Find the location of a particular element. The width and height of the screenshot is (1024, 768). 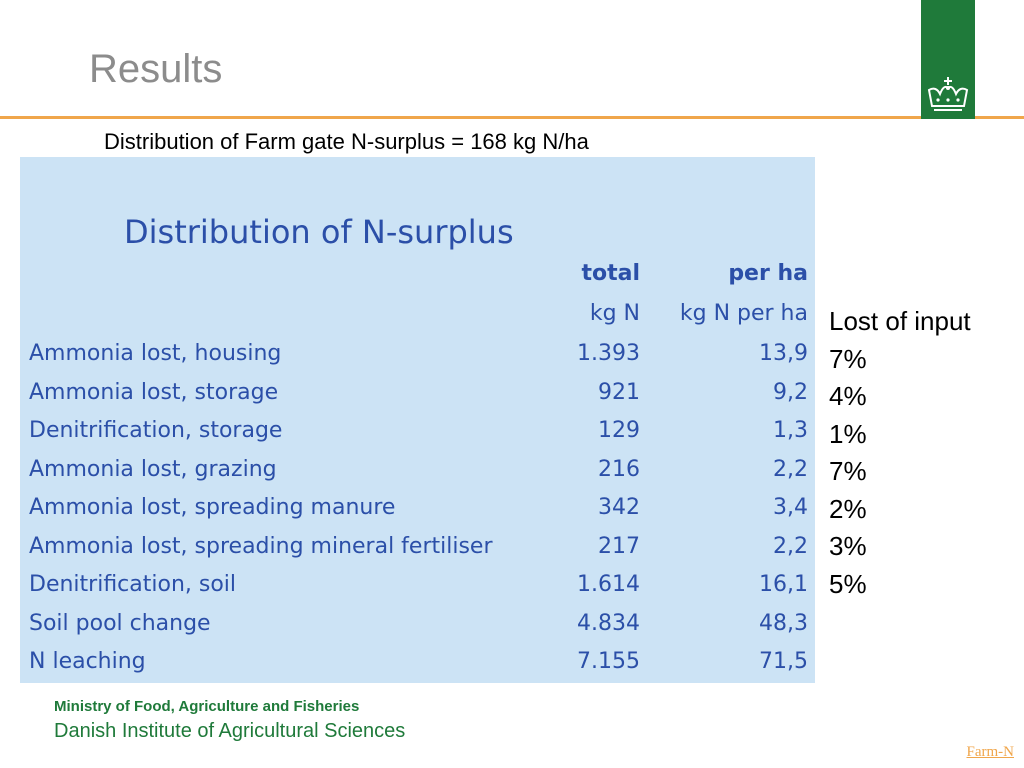

row-total: 7.155 is located at coordinates (608, 661).